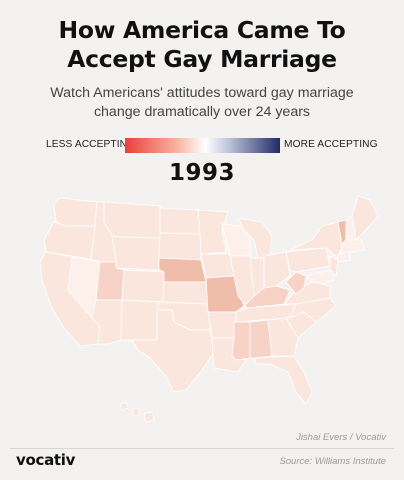 The height and width of the screenshot is (480, 404). Describe the element at coordinates (136, 253) in the screenshot. I see `state-wyoming` at that location.